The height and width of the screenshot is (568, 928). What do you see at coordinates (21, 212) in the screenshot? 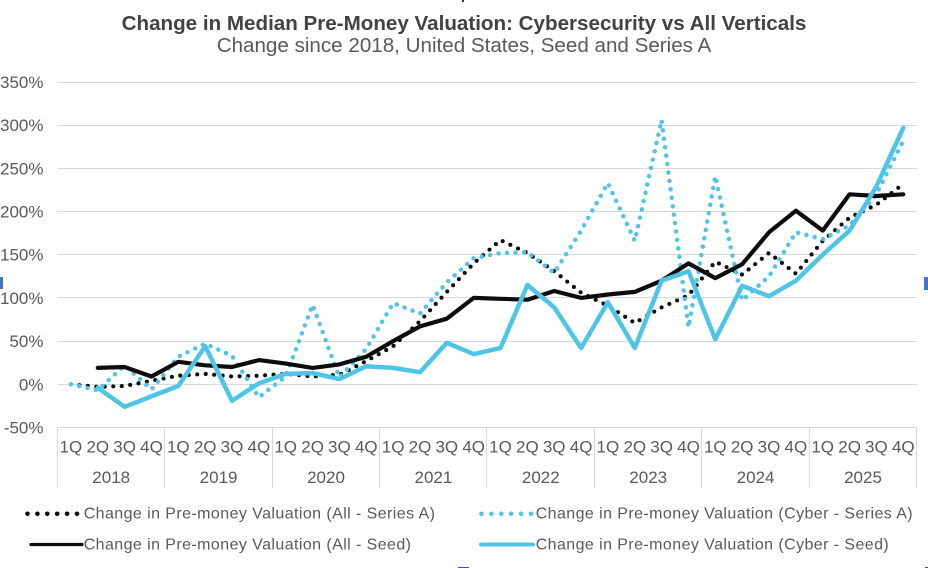
I see `svg-text: 200%` at bounding box center [21, 212].